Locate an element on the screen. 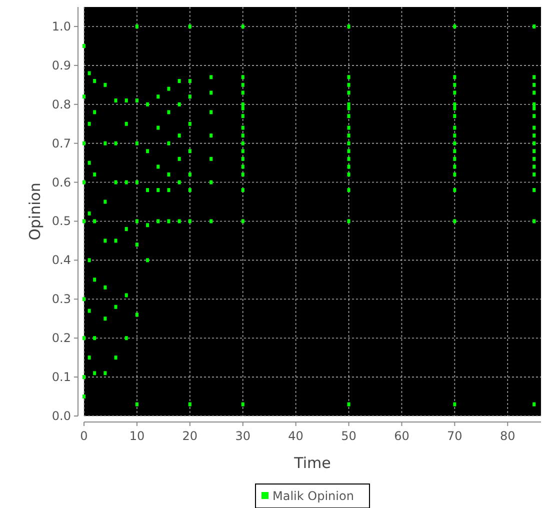 Image resolution: width=542 pixels, height=508 pixels. y-tick-label: 0.6 is located at coordinates (61, 182).